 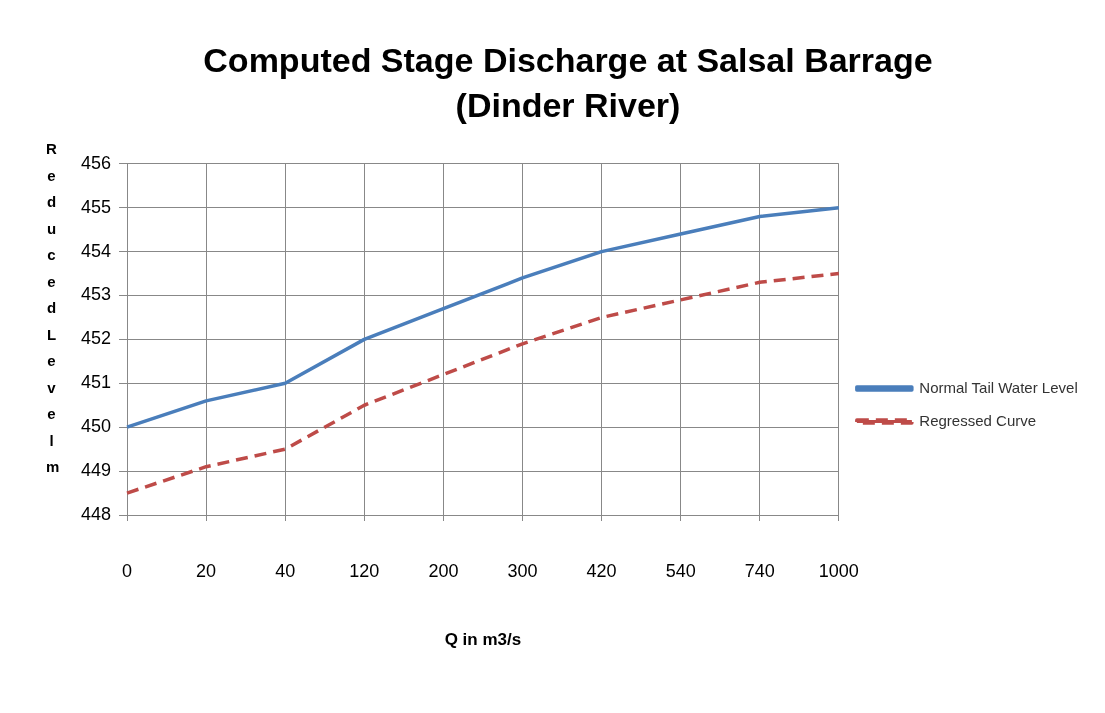 What do you see at coordinates (838, 570) in the screenshot?
I see `x-tick-label: 1000` at bounding box center [838, 570].